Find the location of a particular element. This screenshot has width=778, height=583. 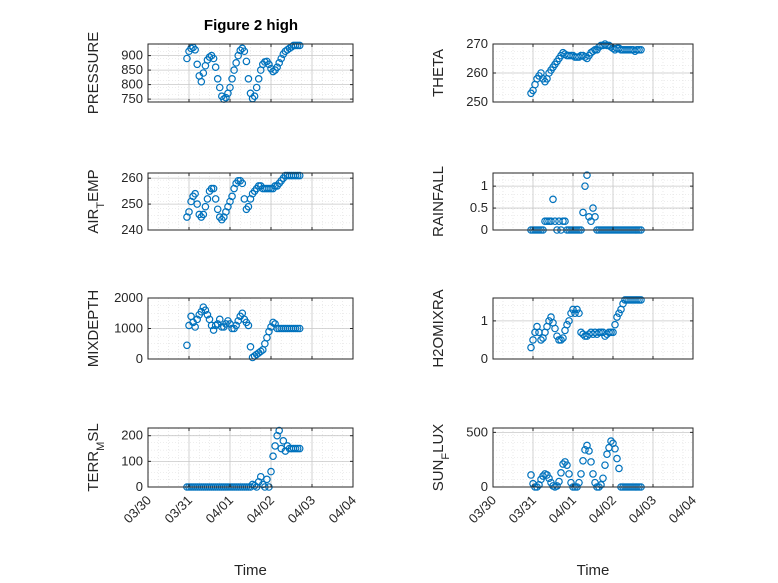

y-tick-label: 800 is located at coordinates (132, 84).